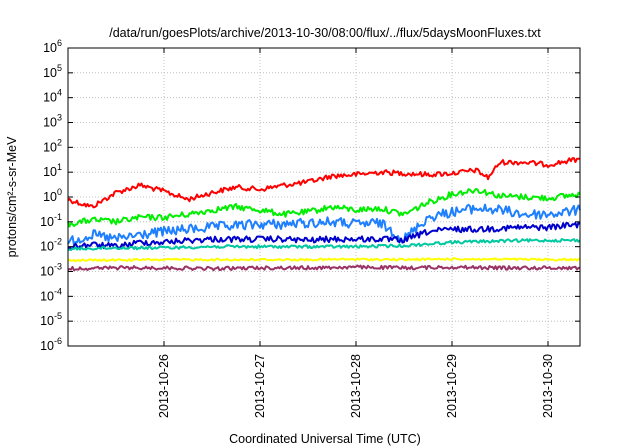  I want to click on y-tick-label: 10⁻¹, so click(51, 220).